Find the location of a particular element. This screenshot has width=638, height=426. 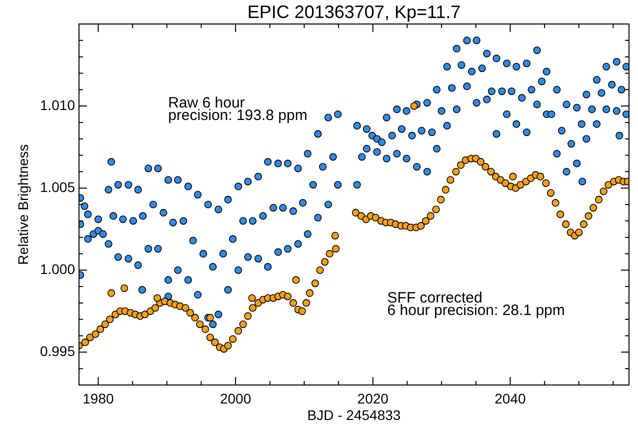

y-tick-label: 1.010 is located at coordinates (58, 104).